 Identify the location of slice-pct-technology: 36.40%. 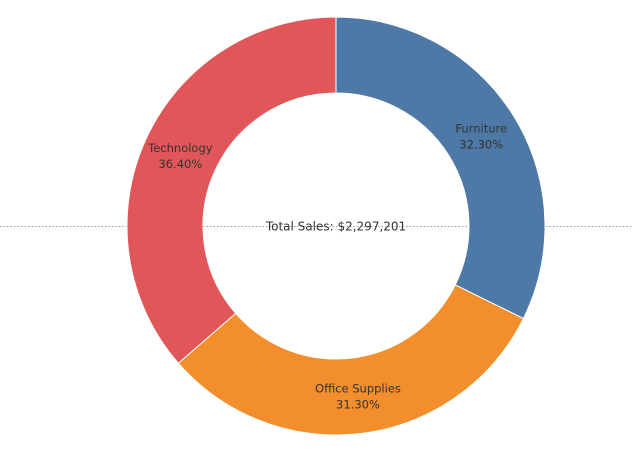
(180, 164).